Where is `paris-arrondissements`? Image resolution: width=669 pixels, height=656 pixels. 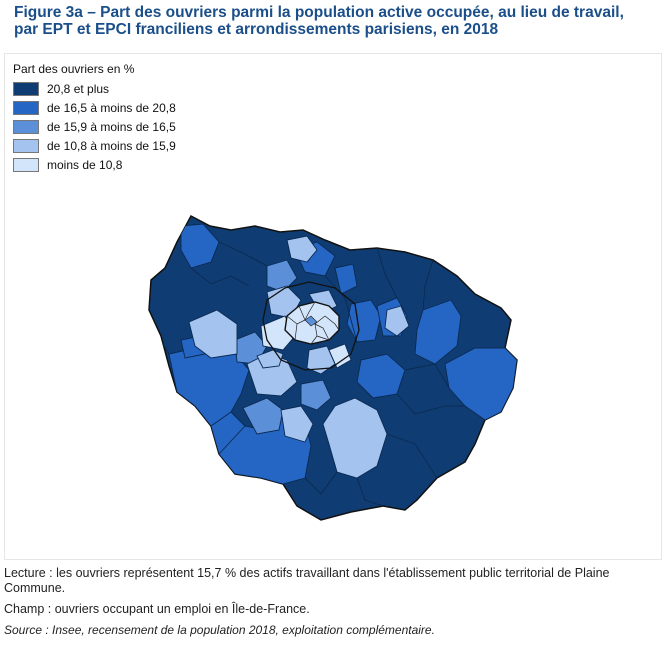
paris-arrondissements is located at coordinates (312, 323).